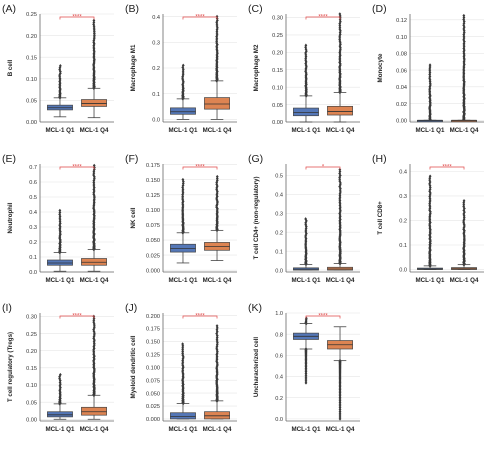 The height and width of the screenshot is (460, 500). I want to click on y-tick-label: 0.2, so click(279, 399).